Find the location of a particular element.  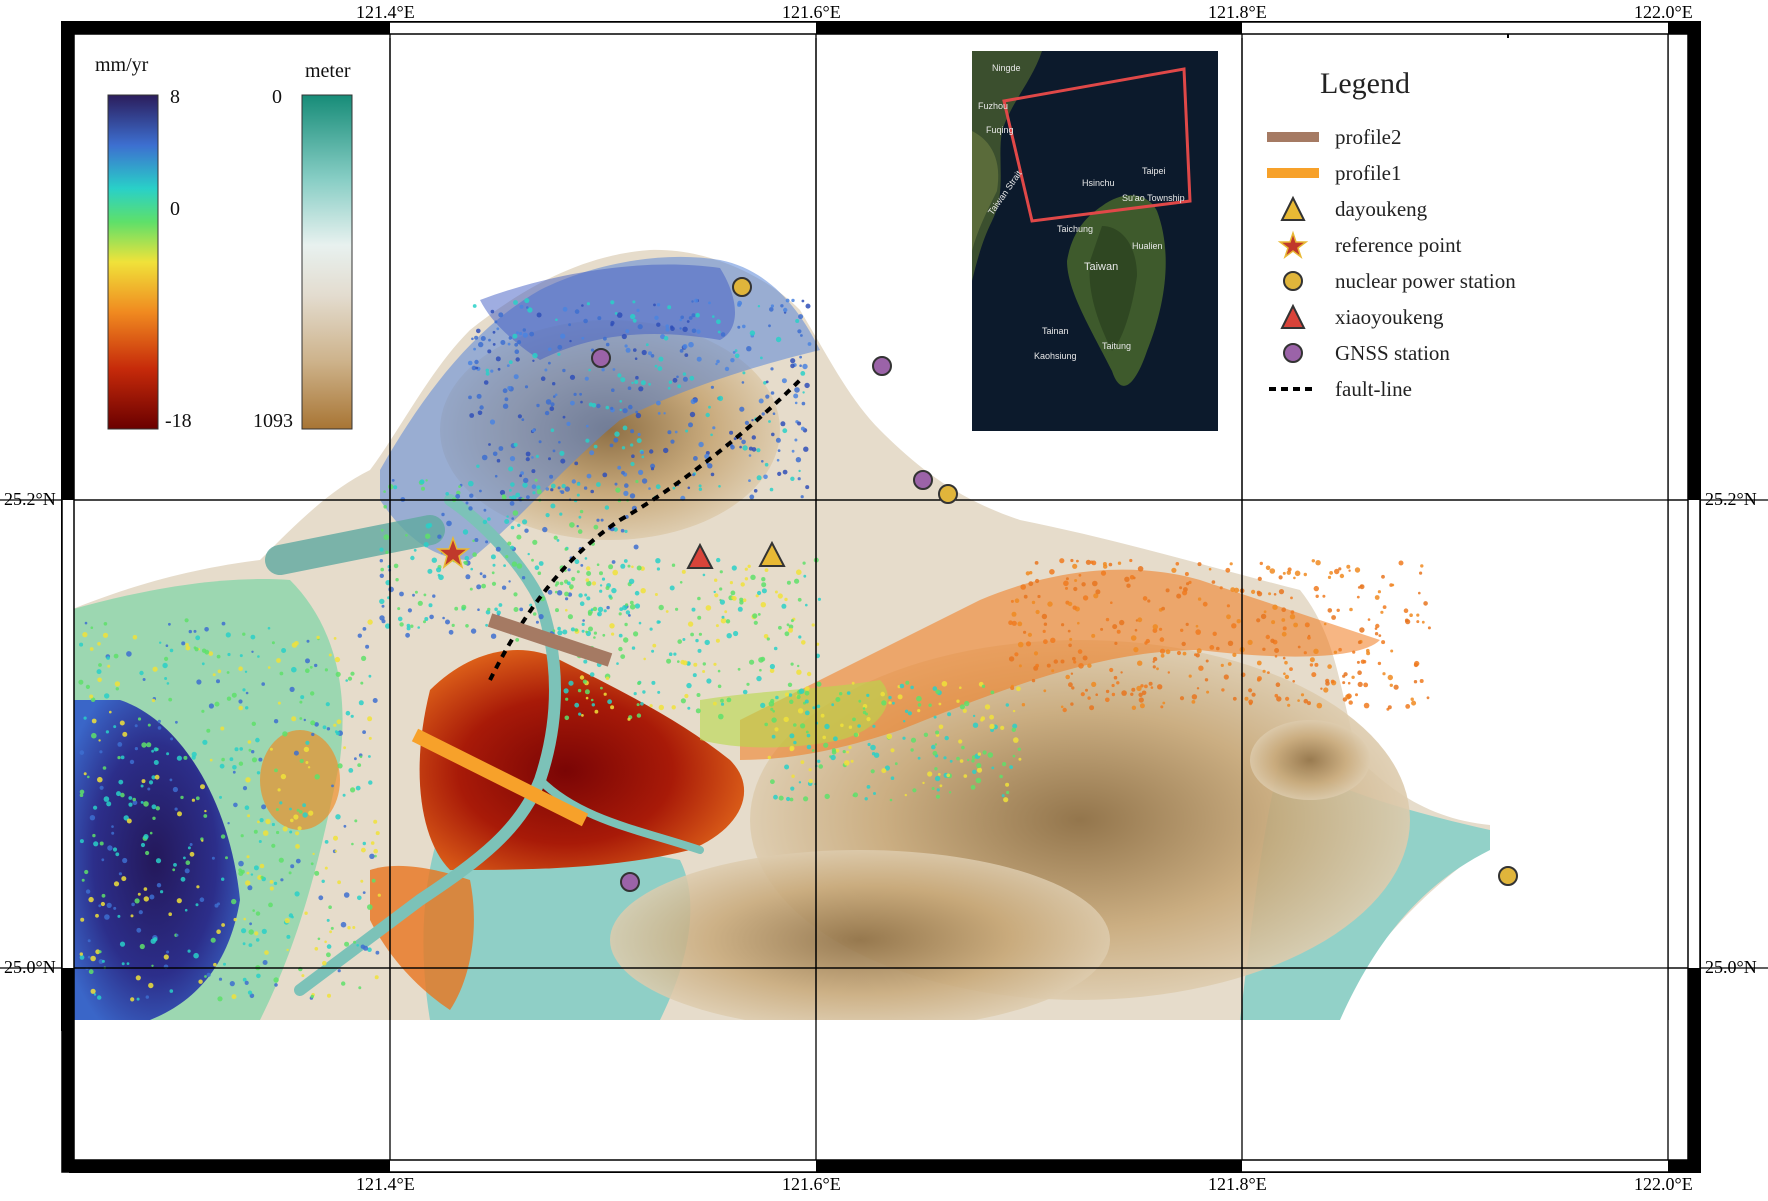

legend-label: profile1 is located at coordinates (1368, 172).